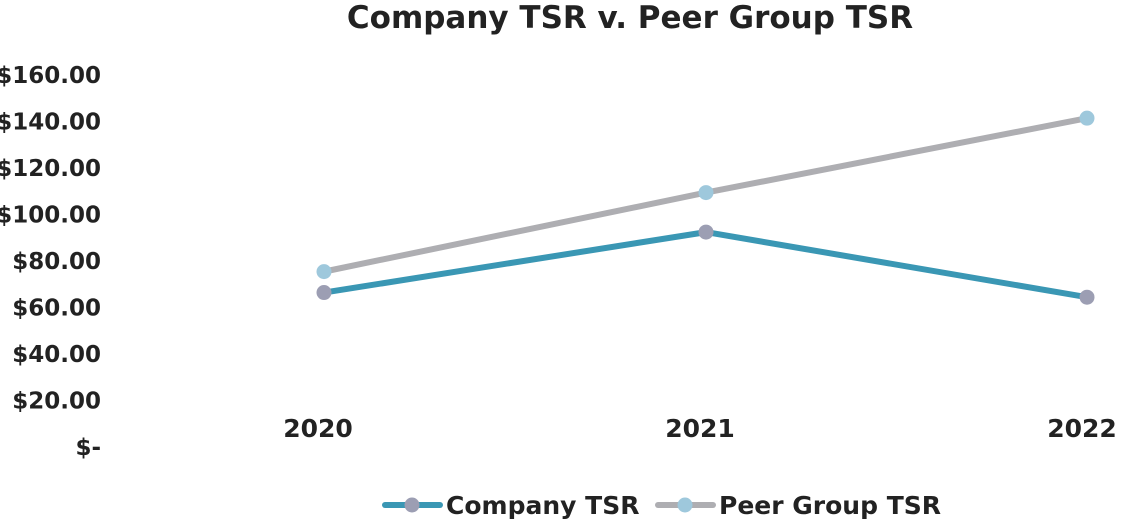 This screenshot has width=1125, height=525. What do you see at coordinates (630, 18) in the screenshot?
I see `chart-title: Company TSR v. Peer Group TSR` at bounding box center [630, 18].